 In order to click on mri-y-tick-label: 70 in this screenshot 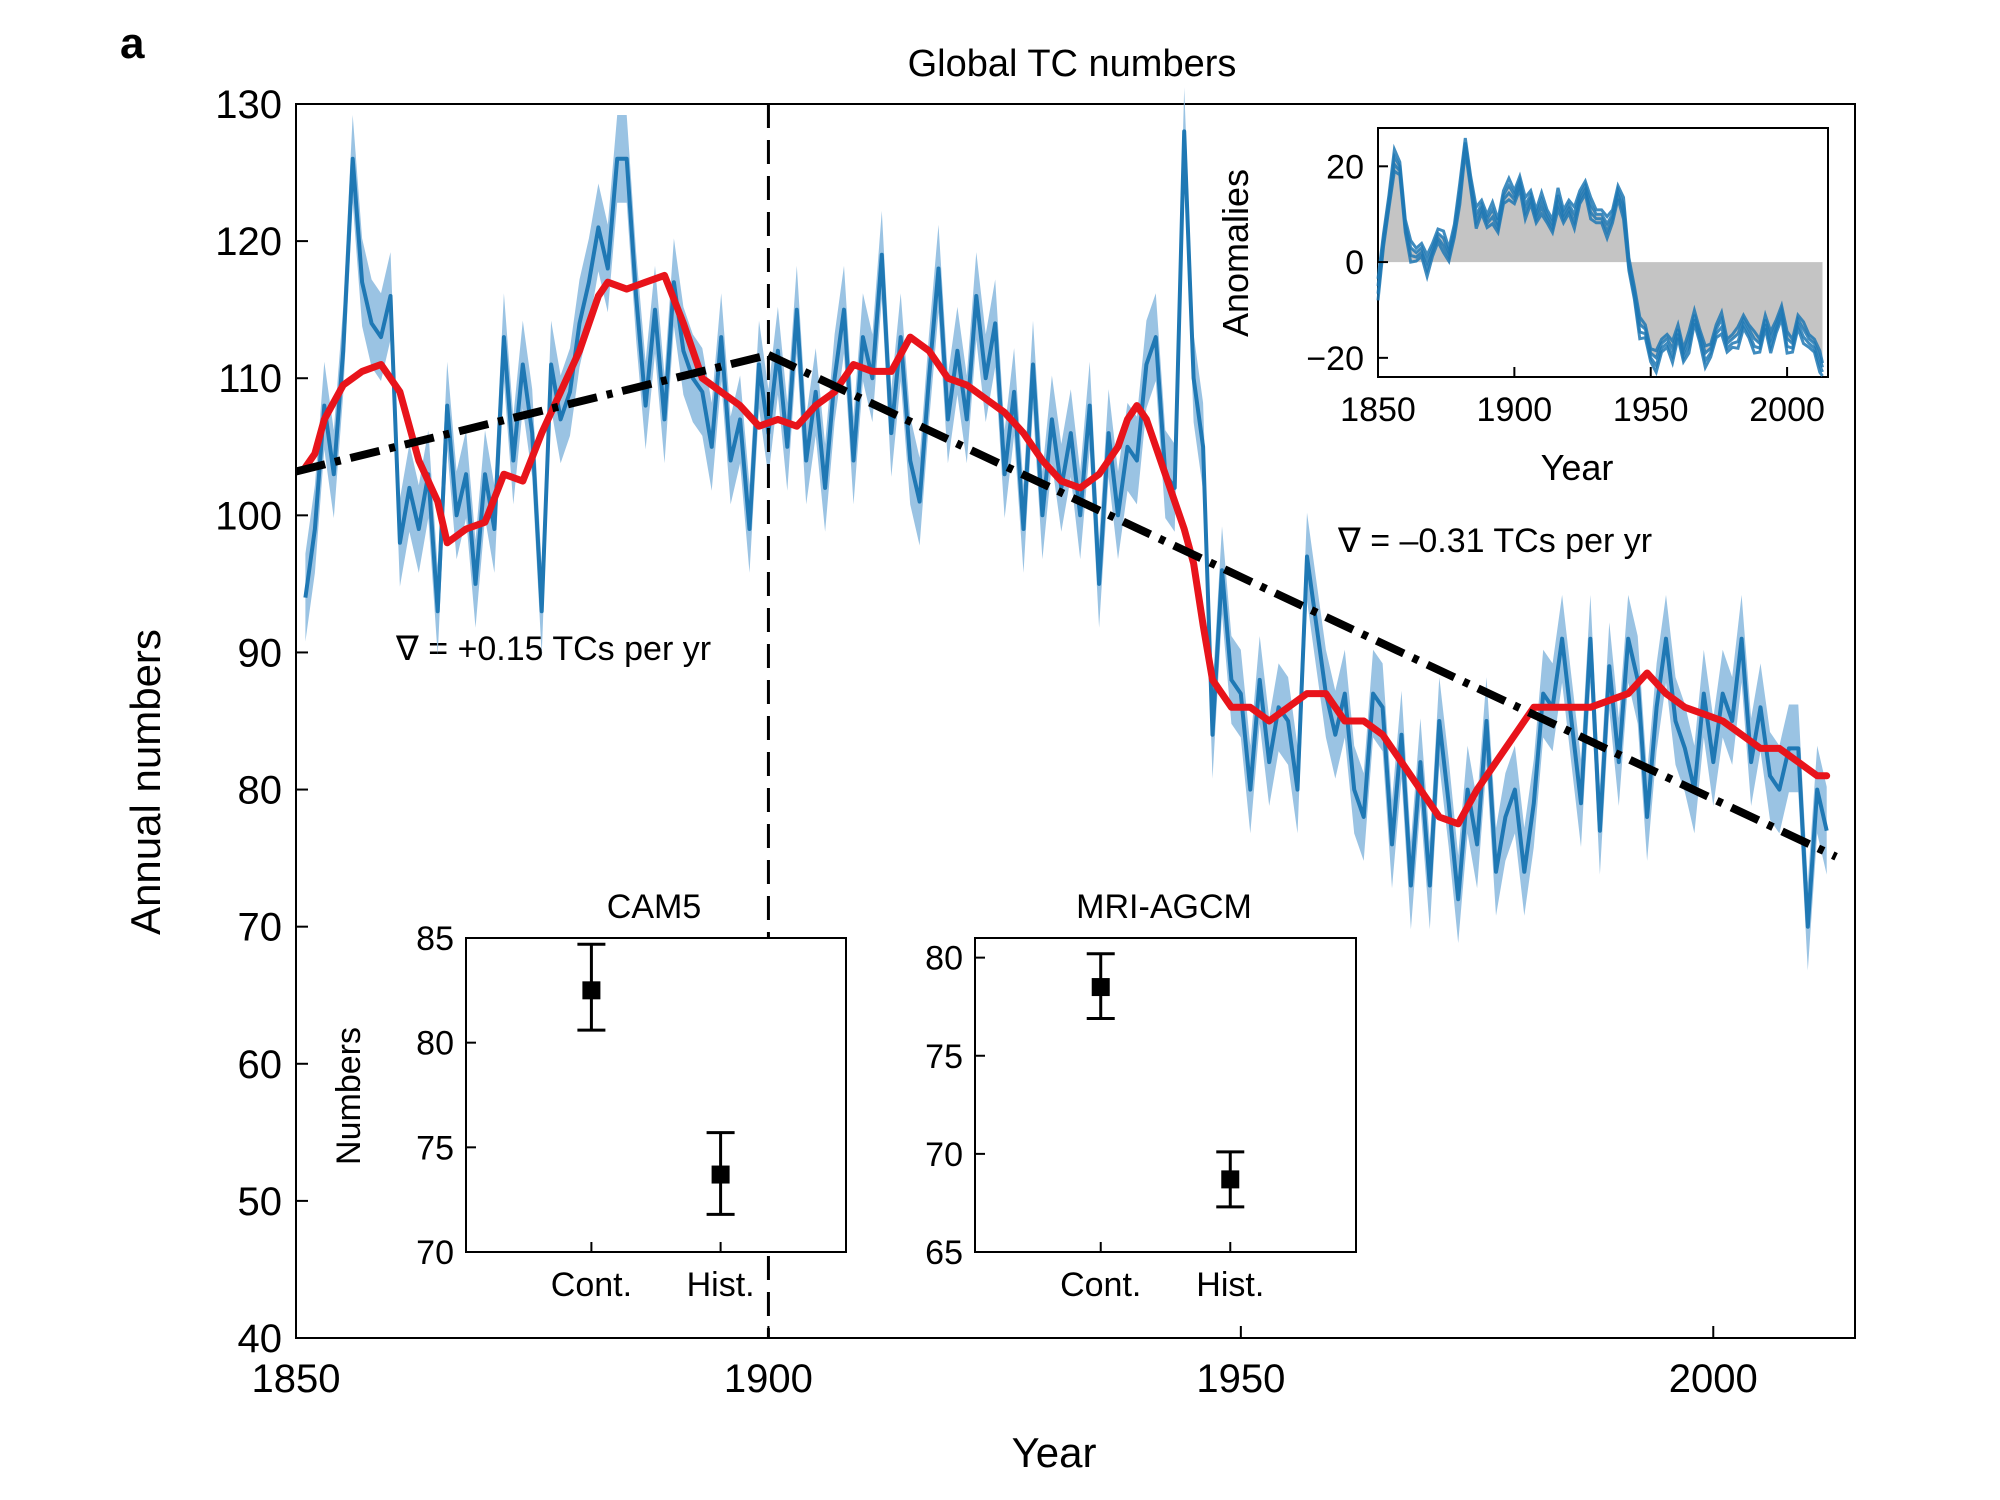, I will do `click(944, 1155)`.